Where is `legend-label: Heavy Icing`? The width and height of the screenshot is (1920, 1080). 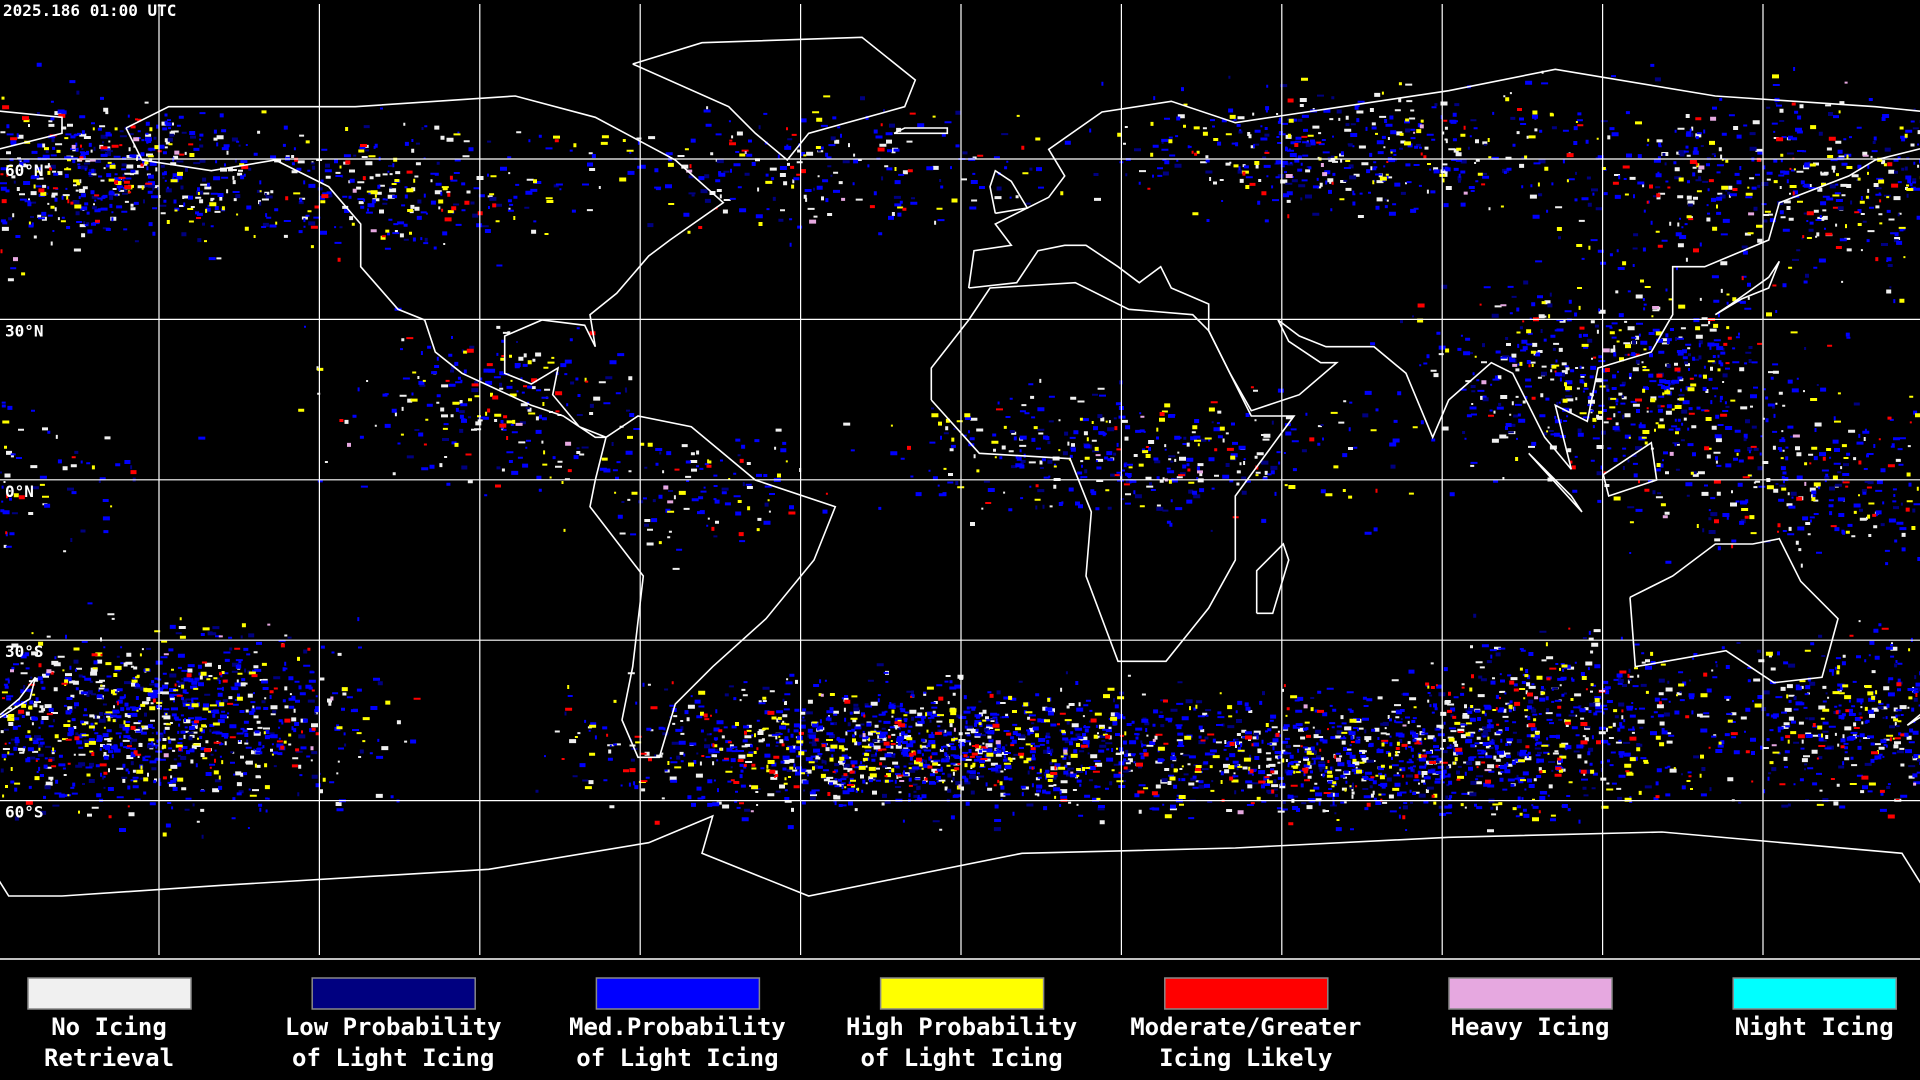
legend-label: Heavy Icing is located at coordinates (1530, 1027).